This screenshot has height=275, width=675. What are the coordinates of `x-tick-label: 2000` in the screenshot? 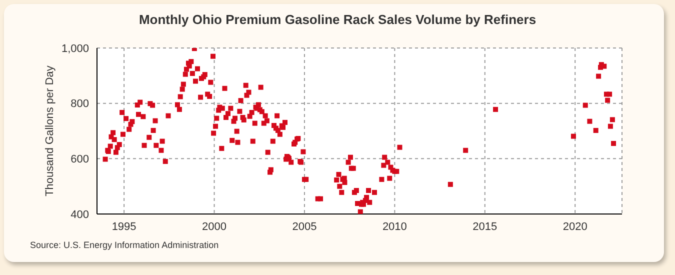 It's located at (214, 226).